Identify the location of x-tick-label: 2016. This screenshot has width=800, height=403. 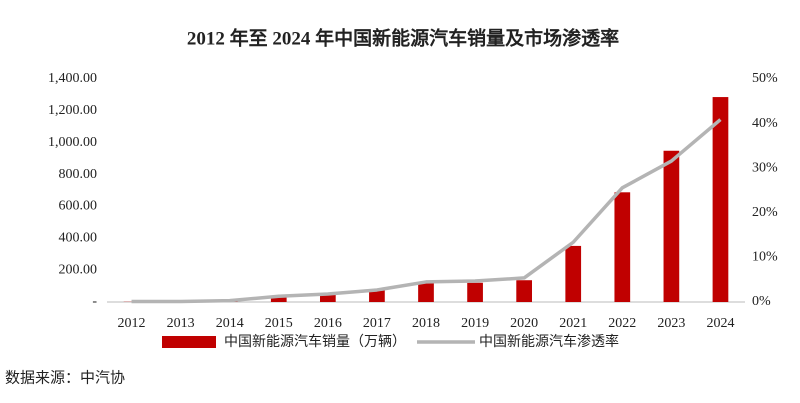
(328, 323).